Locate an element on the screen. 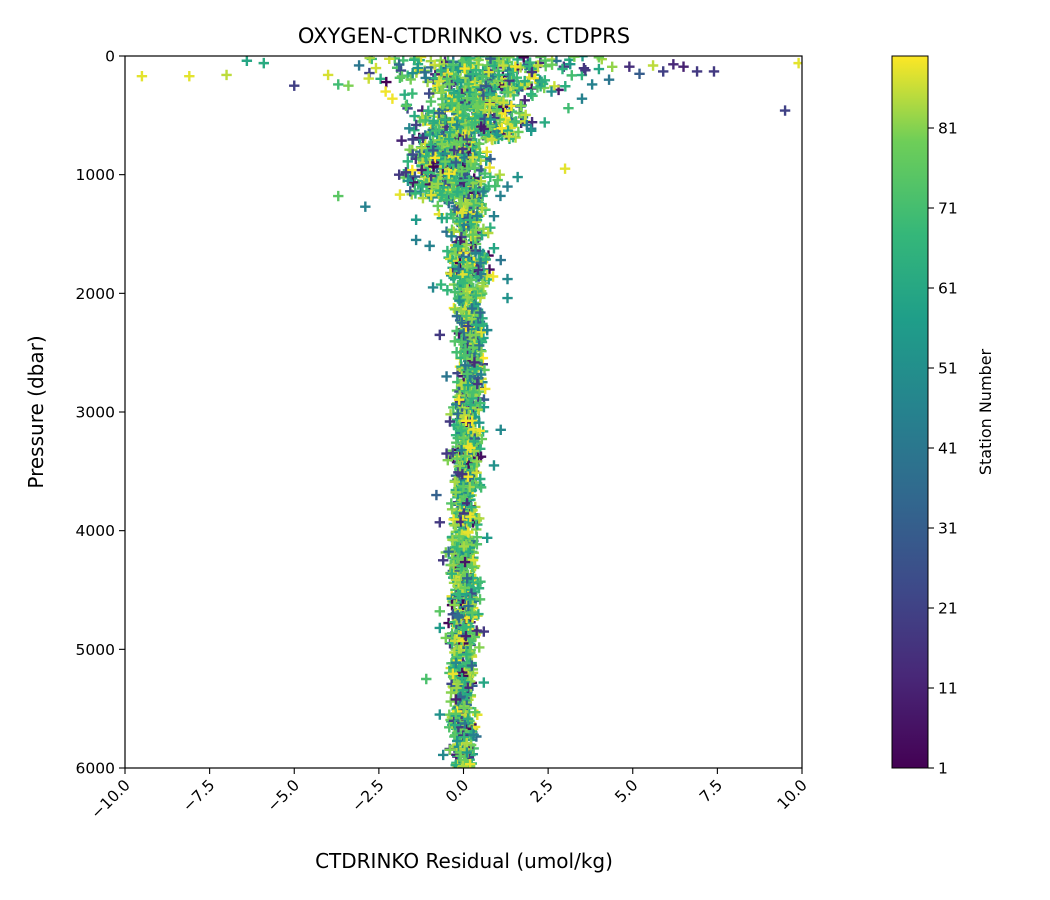 The height and width of the screenshot is (900, 1050). colorbar-label: Station Number is located at coordinates (985, 411).